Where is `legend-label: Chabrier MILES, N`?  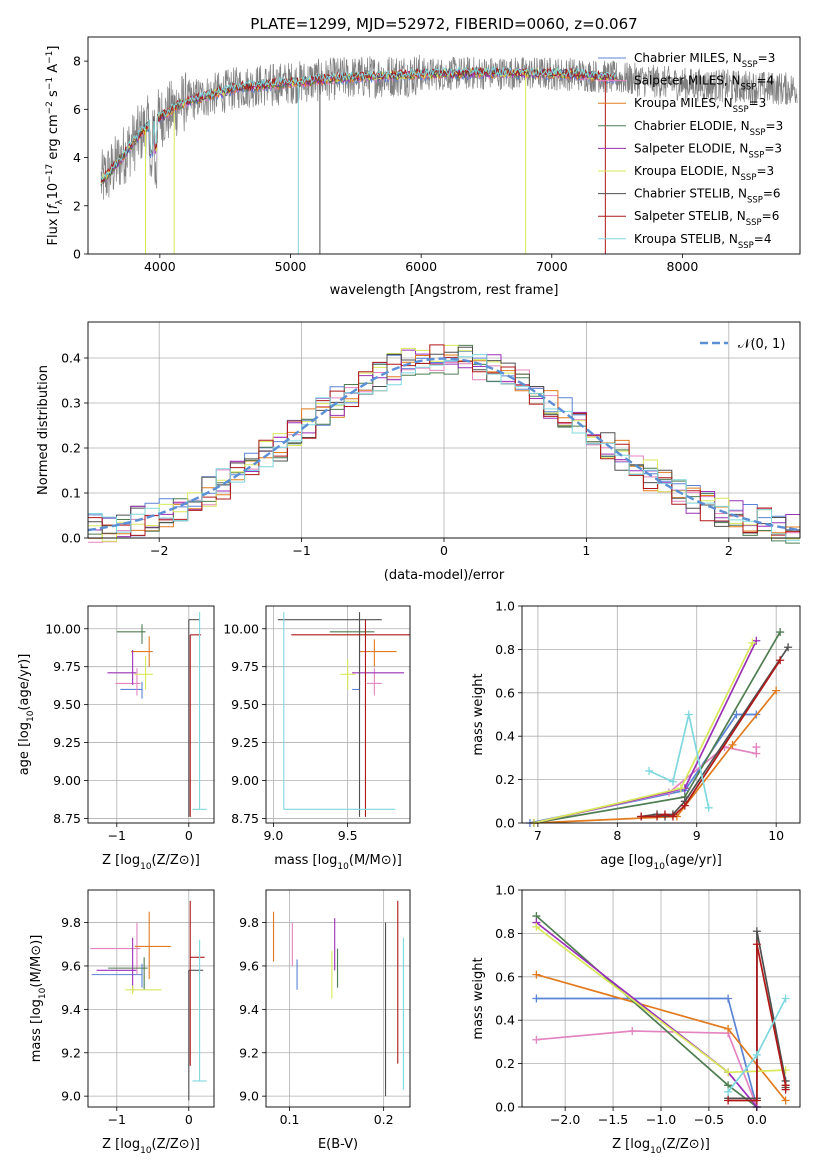 legend-label: Chabrier MILES, N is located at coordinates (688, 58).